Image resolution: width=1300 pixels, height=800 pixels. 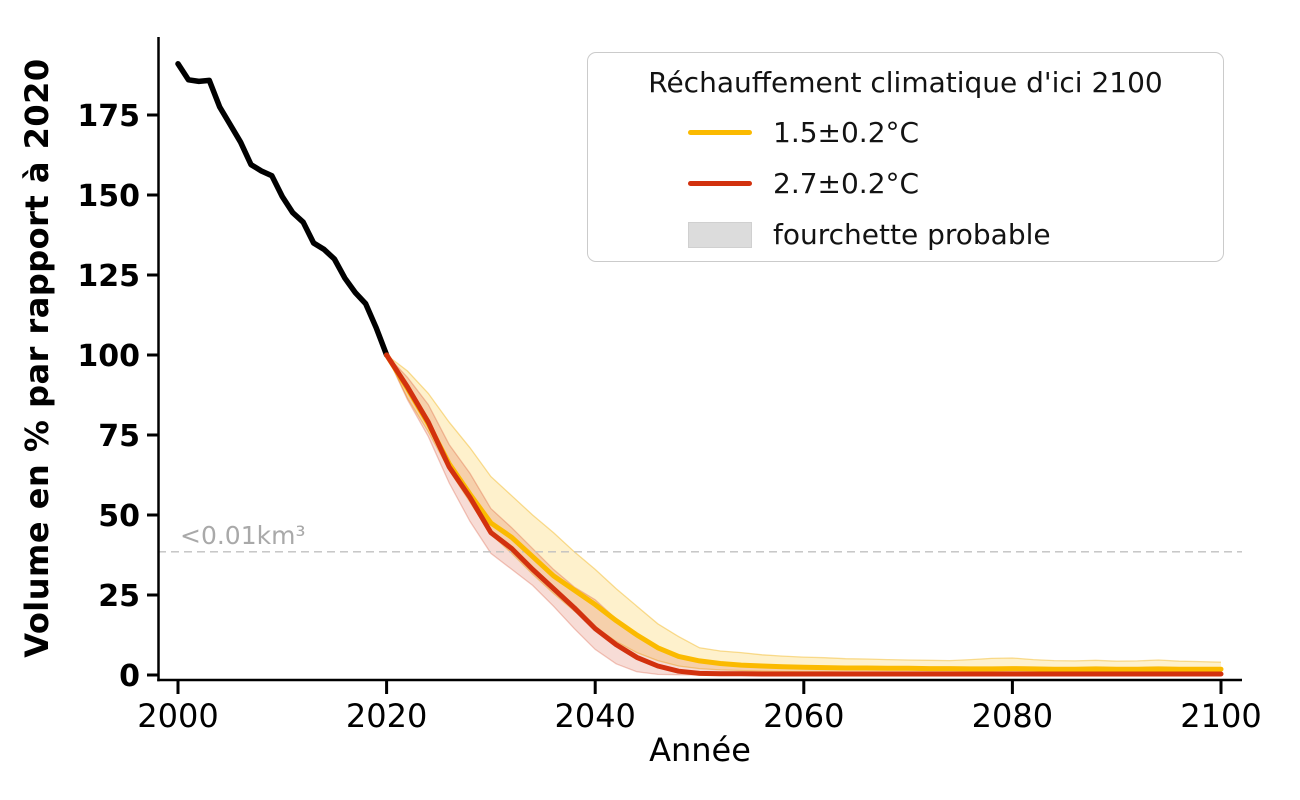 I want to click on x-tick-label: 2100, so click(x=1220, y=716).